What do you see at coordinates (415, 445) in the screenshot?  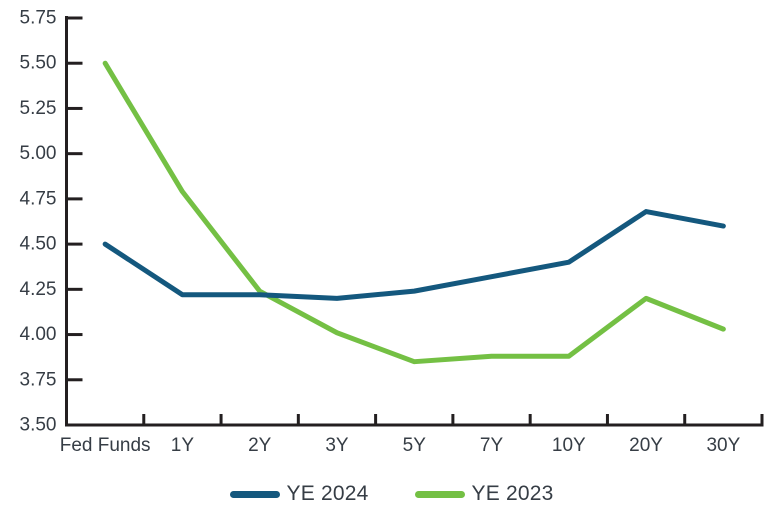 I see `x-axis-label: 5Y` at bounding box center [415, 445].